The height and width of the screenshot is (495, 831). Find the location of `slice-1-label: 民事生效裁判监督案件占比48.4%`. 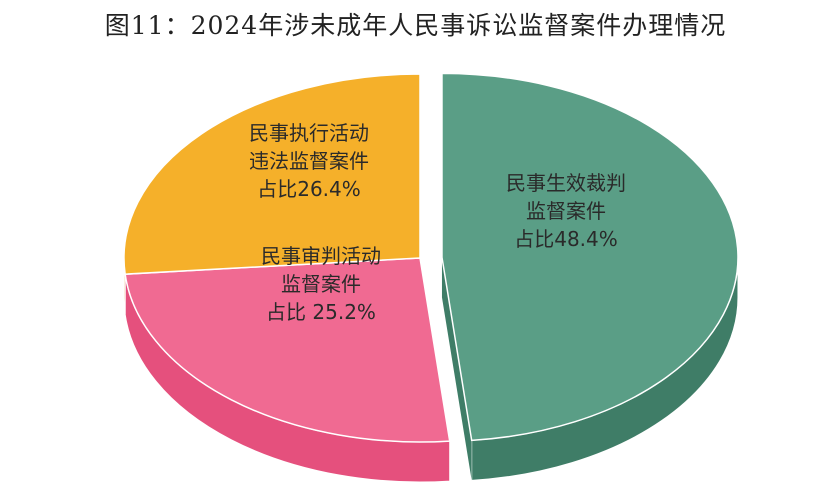

slice-1-label: 民事生效裁判监督案件占比48.4% is located at coordinates (566, 211).